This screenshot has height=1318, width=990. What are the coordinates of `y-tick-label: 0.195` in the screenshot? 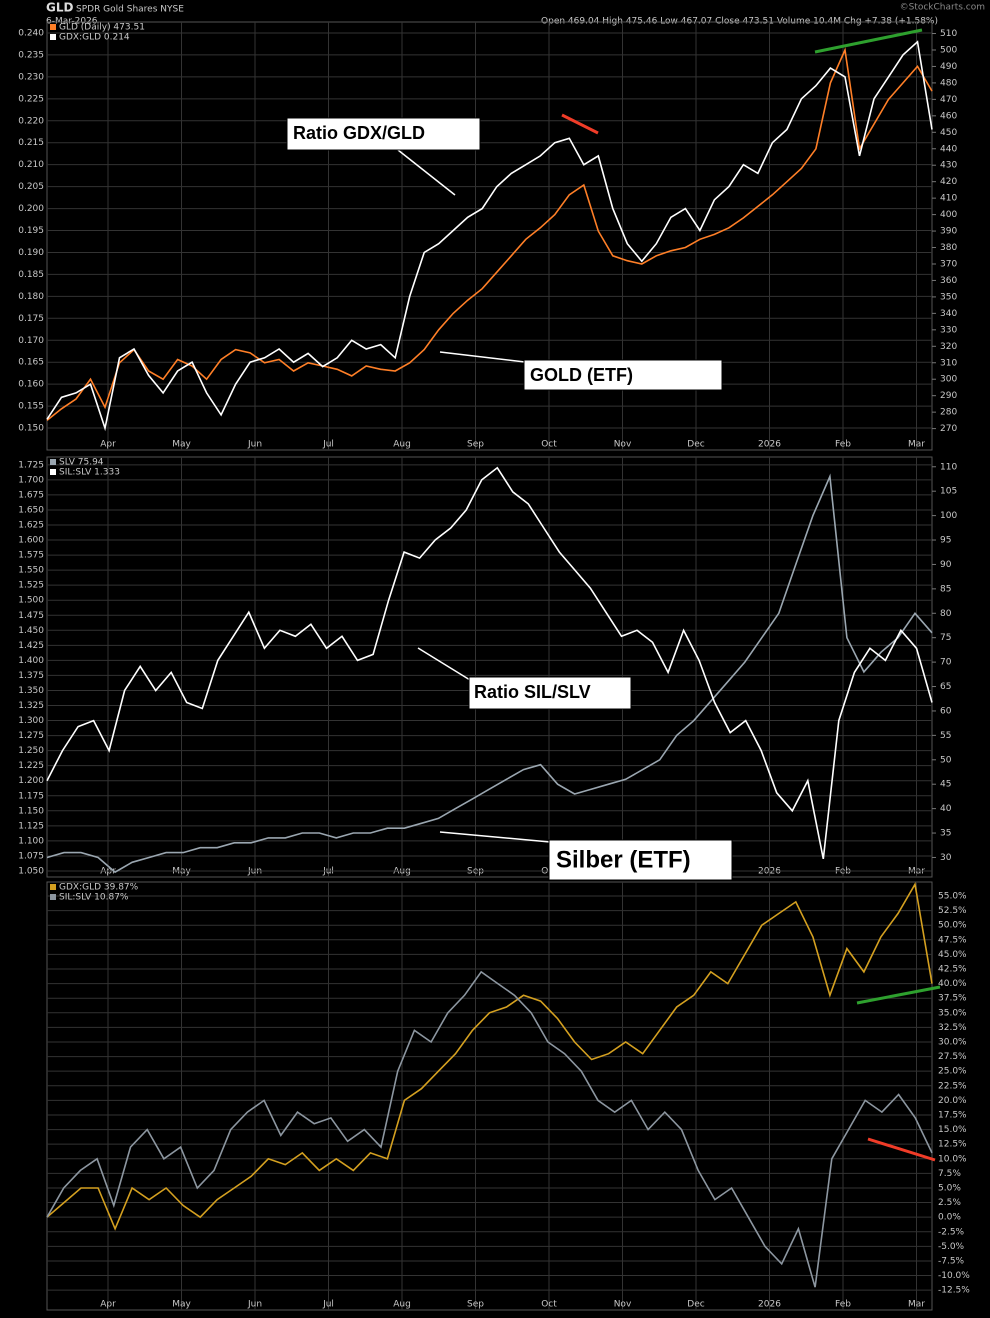 It's located at (31, 231).